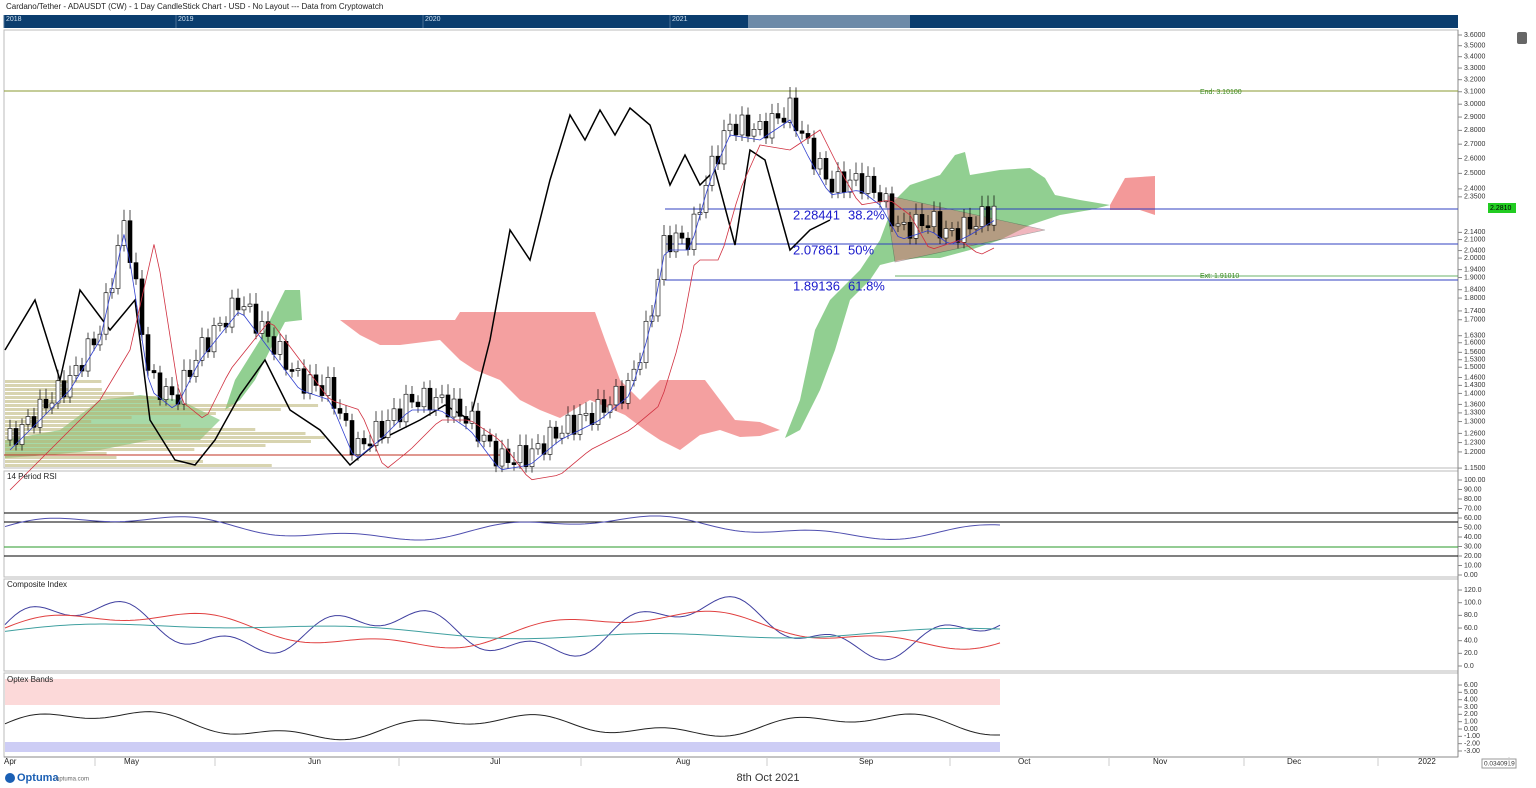  Describe the element at coordinates (1471, 700) in the screenshot. I see `axis-label: 4.00` at that location.